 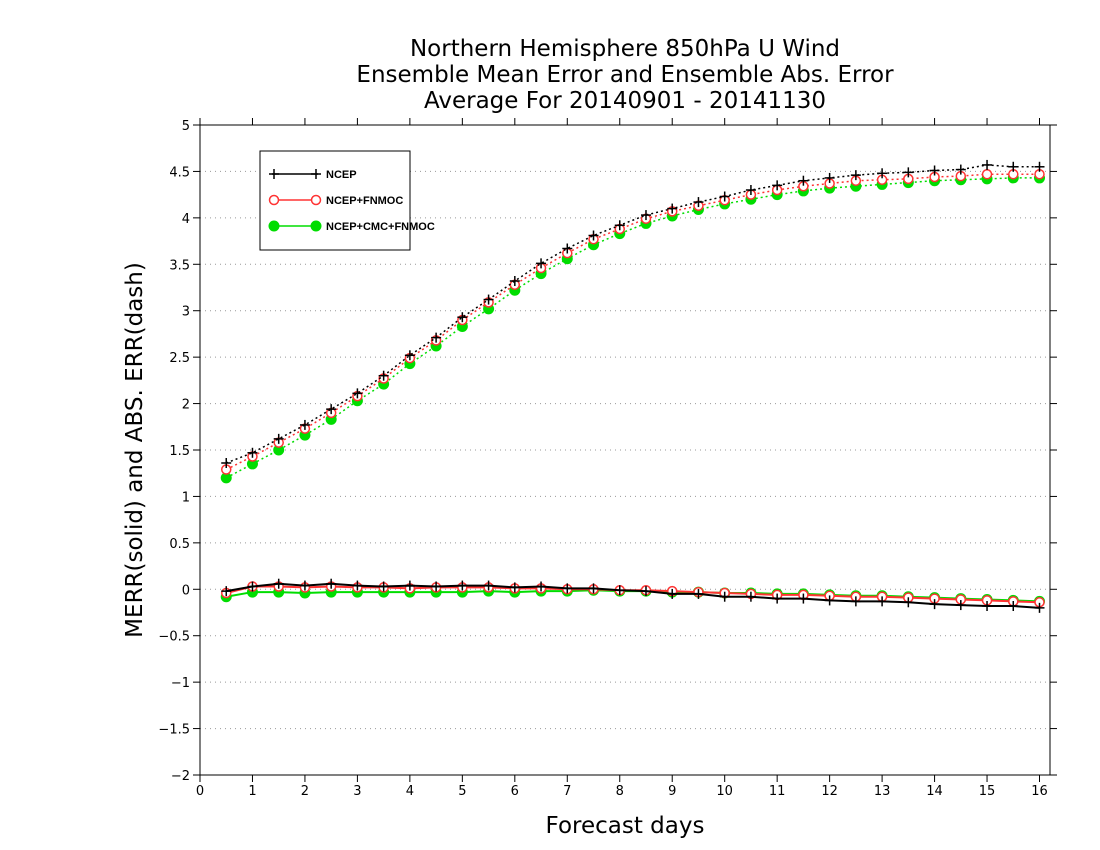 What do you see at coordinates (186, 126) in the screenshot?
I see `y-tick-label: 5` at bounding box center [186, 126].